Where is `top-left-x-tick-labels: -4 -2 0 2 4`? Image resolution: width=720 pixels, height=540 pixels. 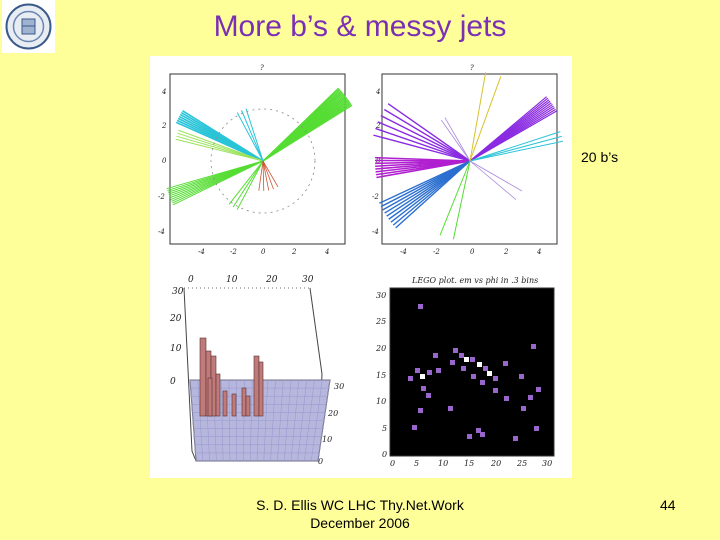 top-left-x-tick-labels: -4 -2 0 2 4 is located at coordinates (263, 252).